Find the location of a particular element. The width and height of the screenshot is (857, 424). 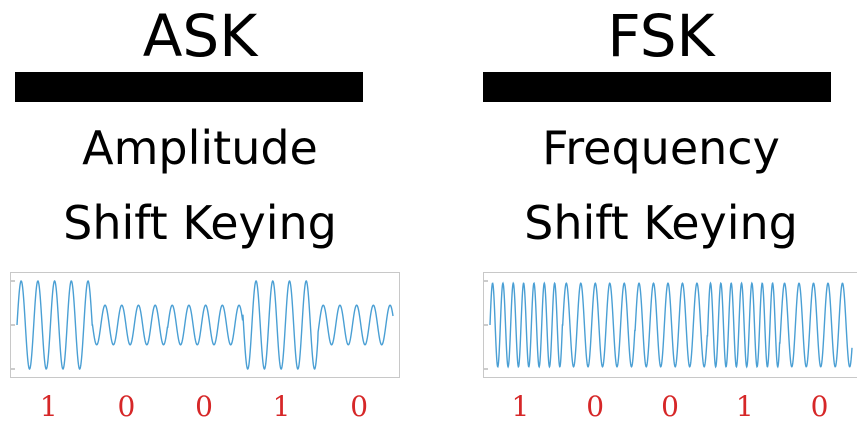

fsk-subtitle-line2: Shift Keying is located at coordinates (661, 223).